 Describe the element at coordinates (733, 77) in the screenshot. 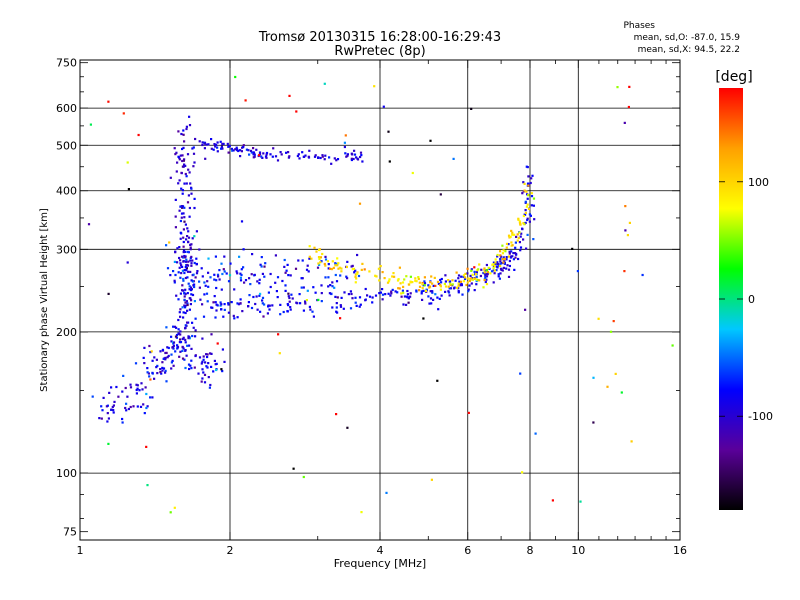

I see `colorbar-label: [deg]` at that location.